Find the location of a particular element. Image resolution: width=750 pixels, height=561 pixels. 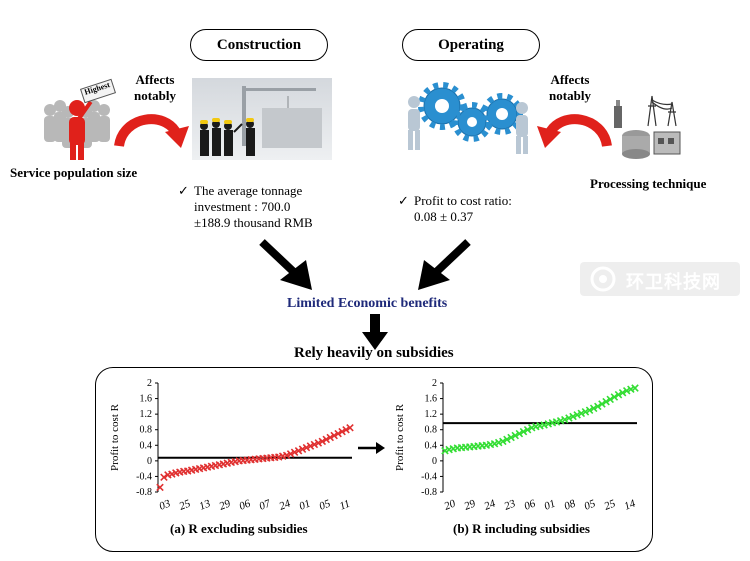

down-arrow is located at coordinates (375, 332).